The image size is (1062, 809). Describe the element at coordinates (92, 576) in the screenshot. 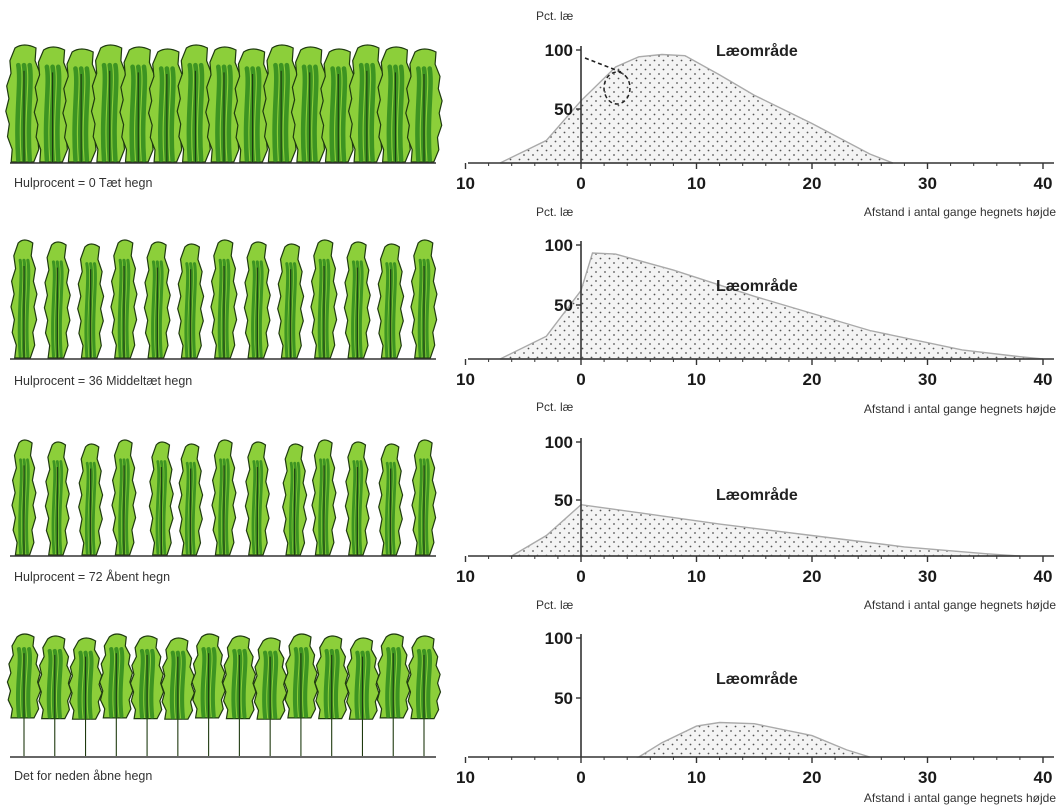

I see `hedge-label: Hulprocent = 72 Åbent hegn` at that location.